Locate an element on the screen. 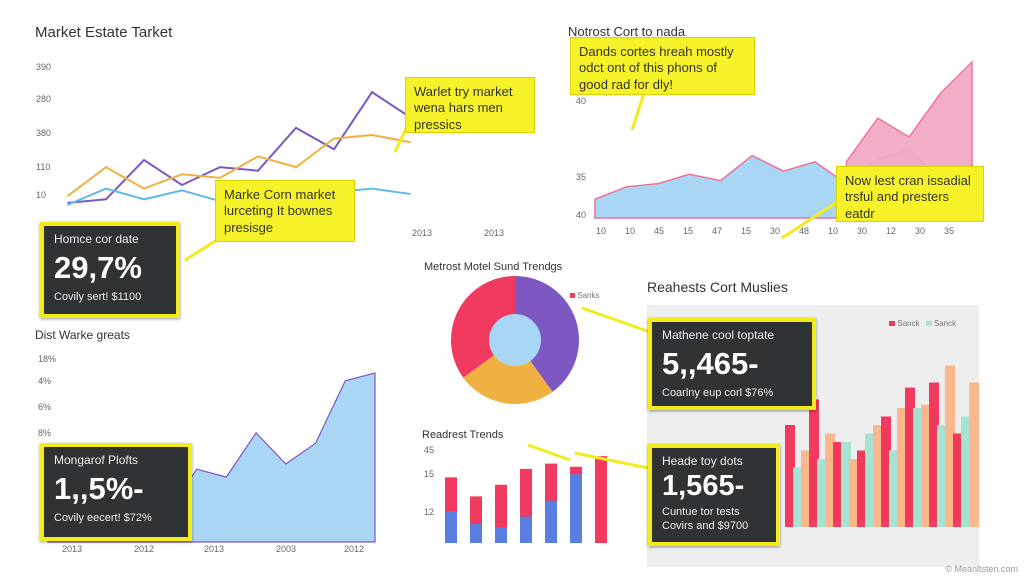 The image size is (1024, 576). card-value: 1,,5%- is located at coordinates (99, 488).